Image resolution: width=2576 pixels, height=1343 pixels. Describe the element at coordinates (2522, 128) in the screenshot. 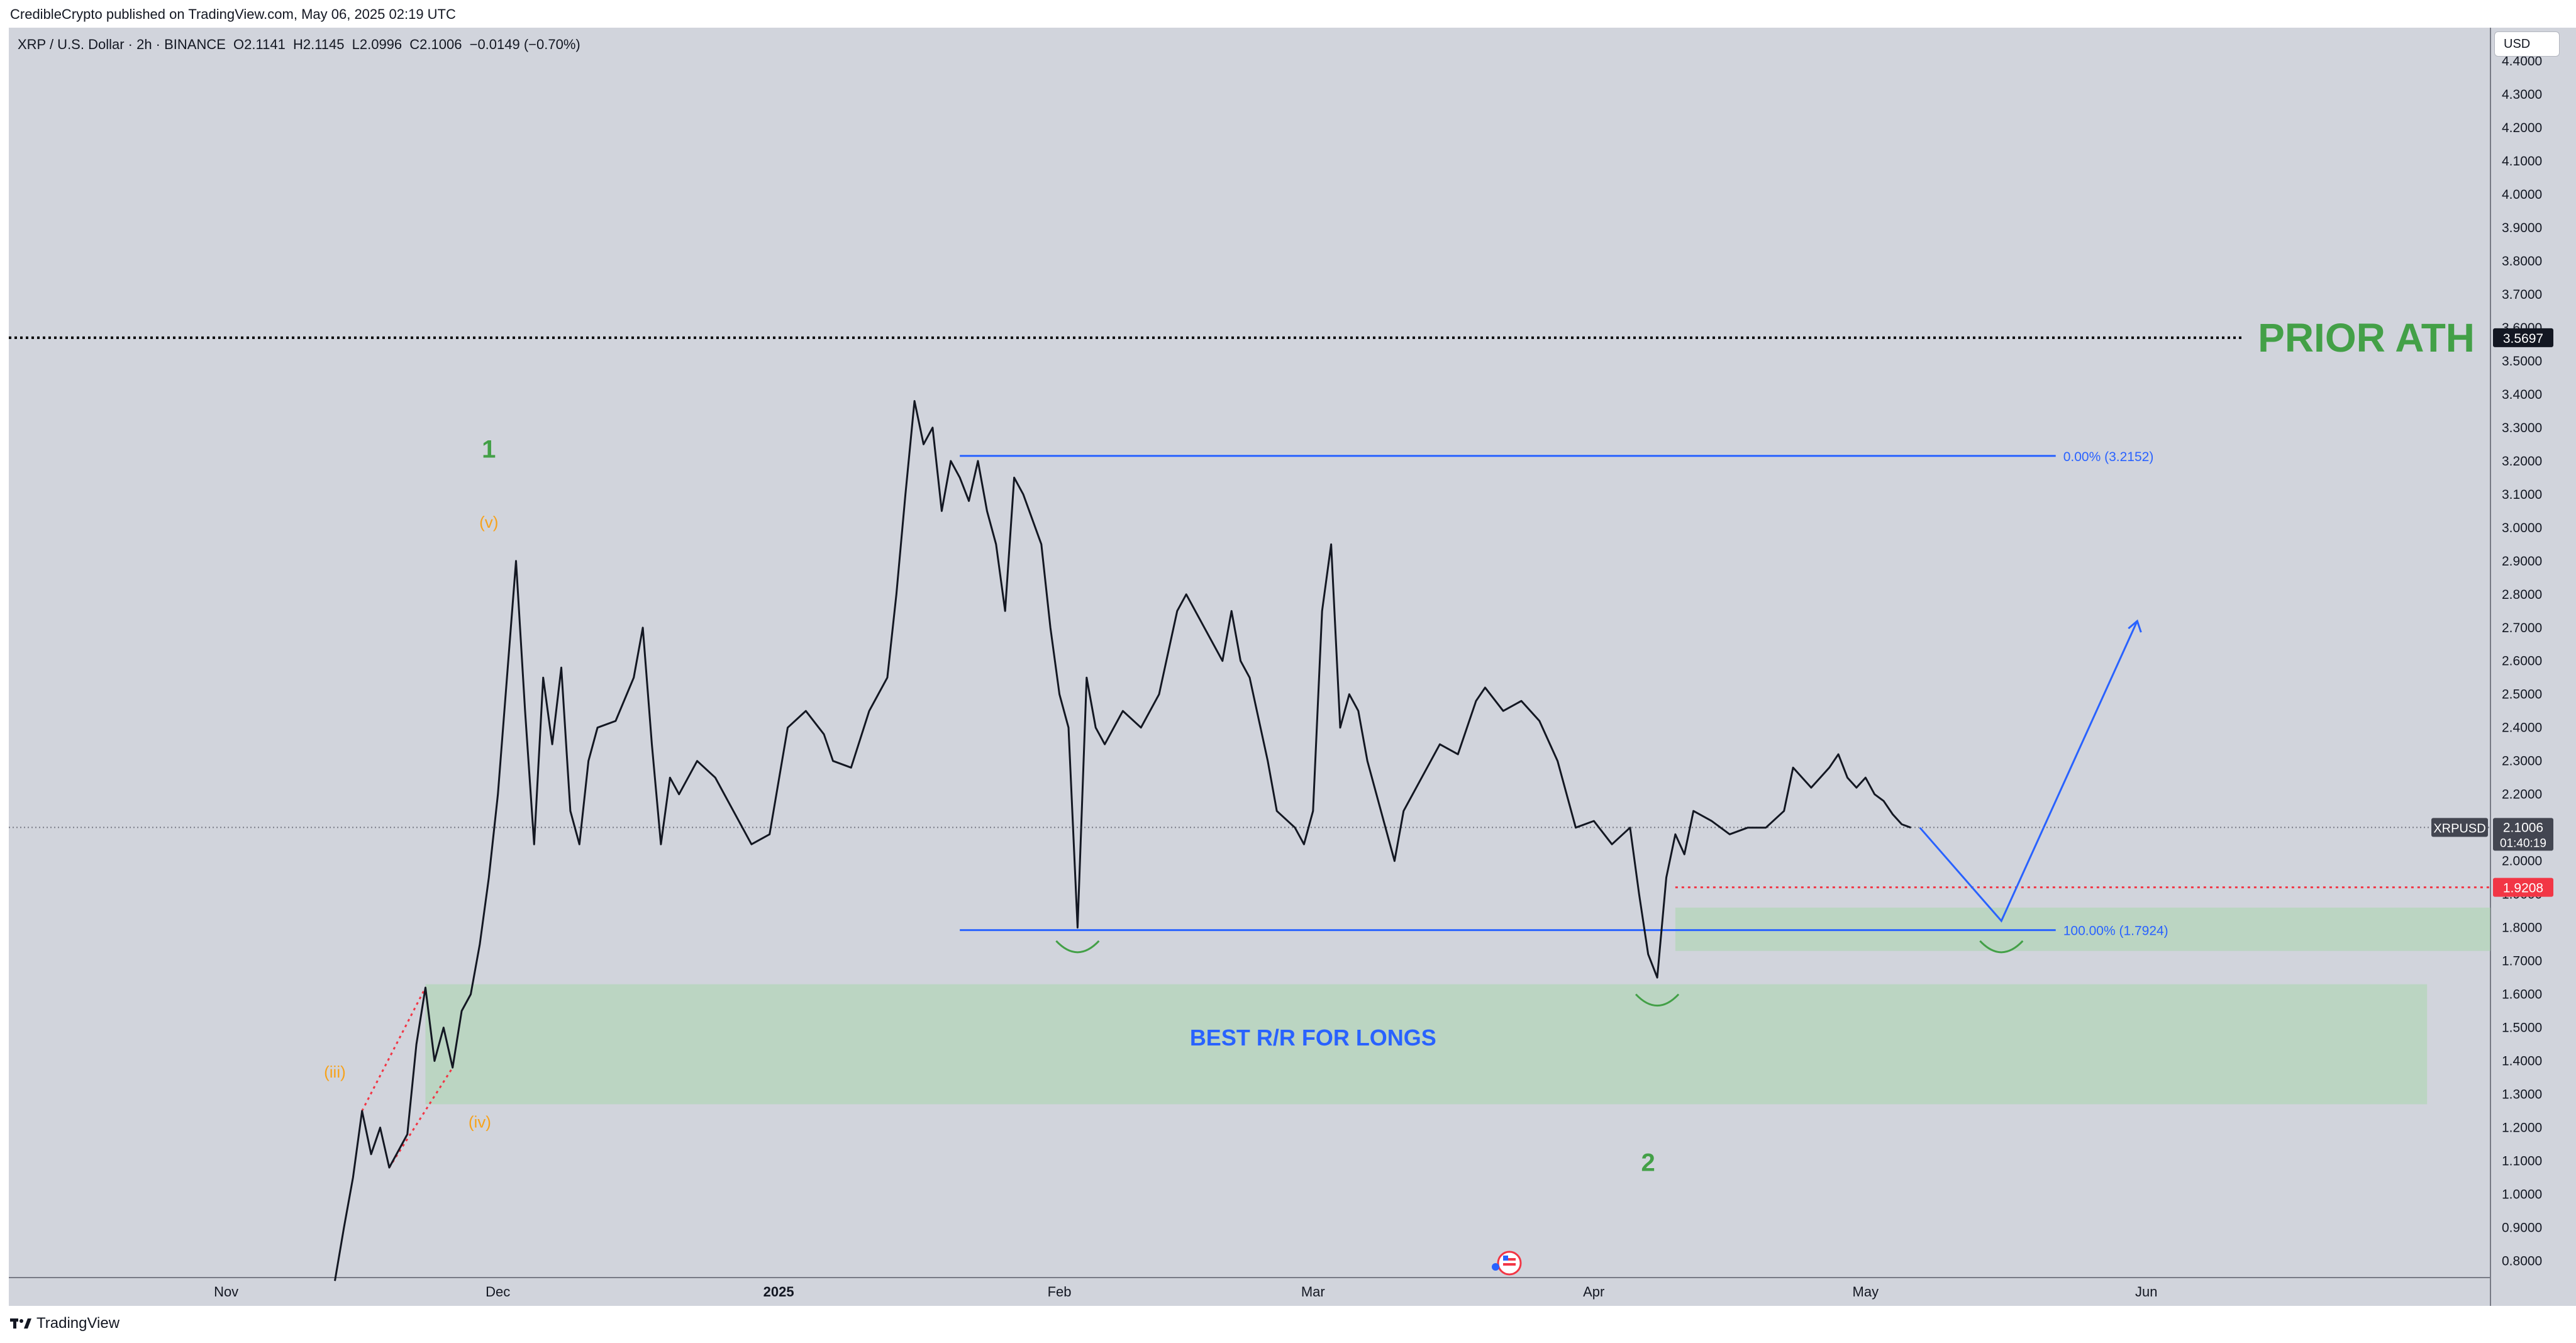

I see `y-tick-label: 4.2000` at that location.